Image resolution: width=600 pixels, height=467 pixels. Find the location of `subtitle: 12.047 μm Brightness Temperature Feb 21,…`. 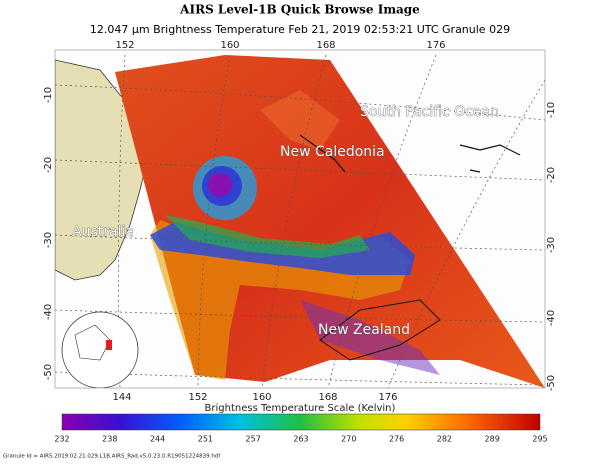

subtitle: 12.047 μm Brightness Temperature Feb 21,… is located at coordinates (300, 29).